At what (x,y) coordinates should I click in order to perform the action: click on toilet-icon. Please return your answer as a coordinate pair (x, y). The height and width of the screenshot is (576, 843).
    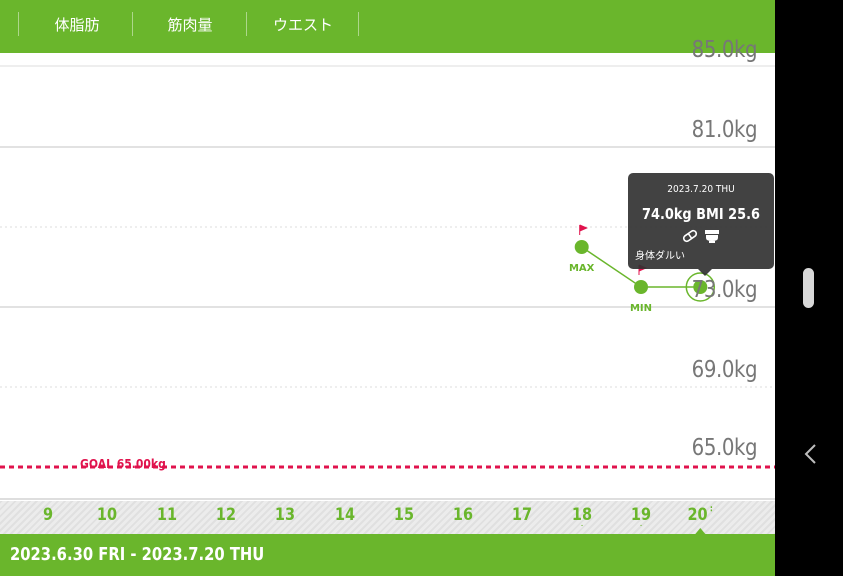
    Looking at the image, I should click on (712, 236).